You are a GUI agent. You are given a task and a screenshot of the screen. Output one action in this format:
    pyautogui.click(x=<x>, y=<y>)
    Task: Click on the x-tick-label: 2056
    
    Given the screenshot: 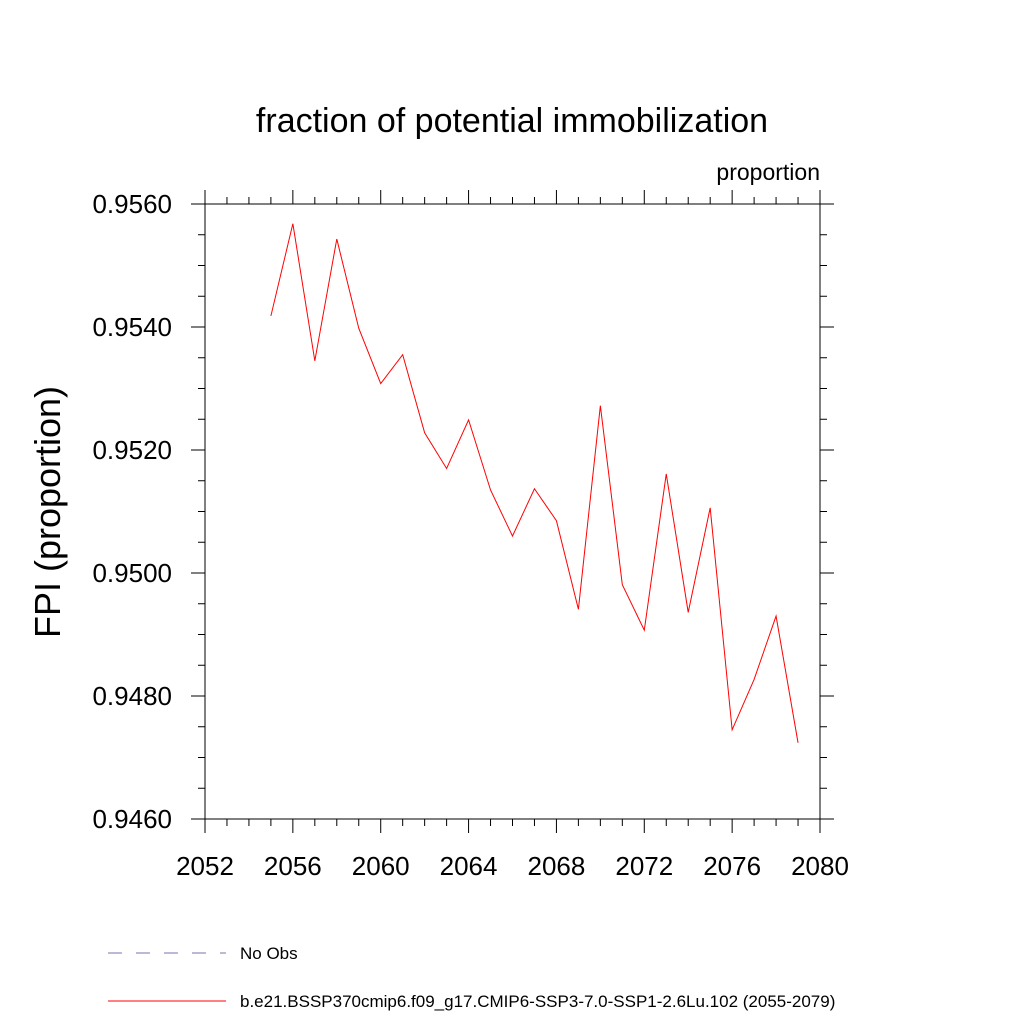 What is the action you would take?
    pyautogui.click(x=293, y=866)
    